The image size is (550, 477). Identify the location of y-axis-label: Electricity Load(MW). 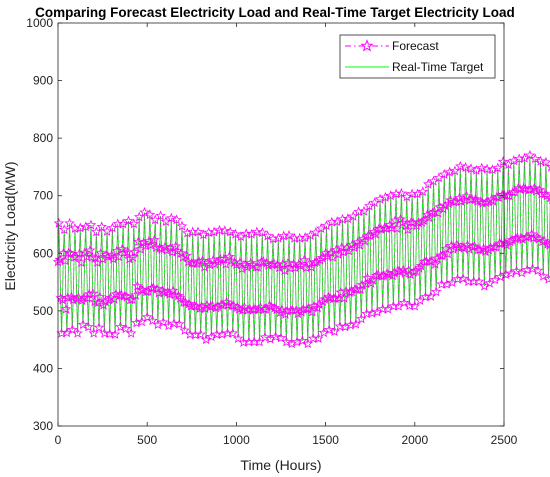
(10, 225).